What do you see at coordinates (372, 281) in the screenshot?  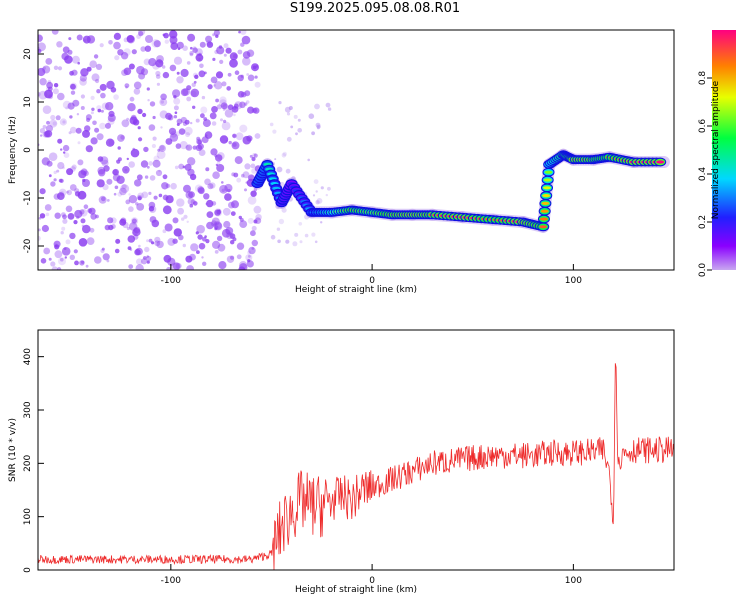 I see `spectrogram-x-tick-label: 0` at bounding box center [372, 281].